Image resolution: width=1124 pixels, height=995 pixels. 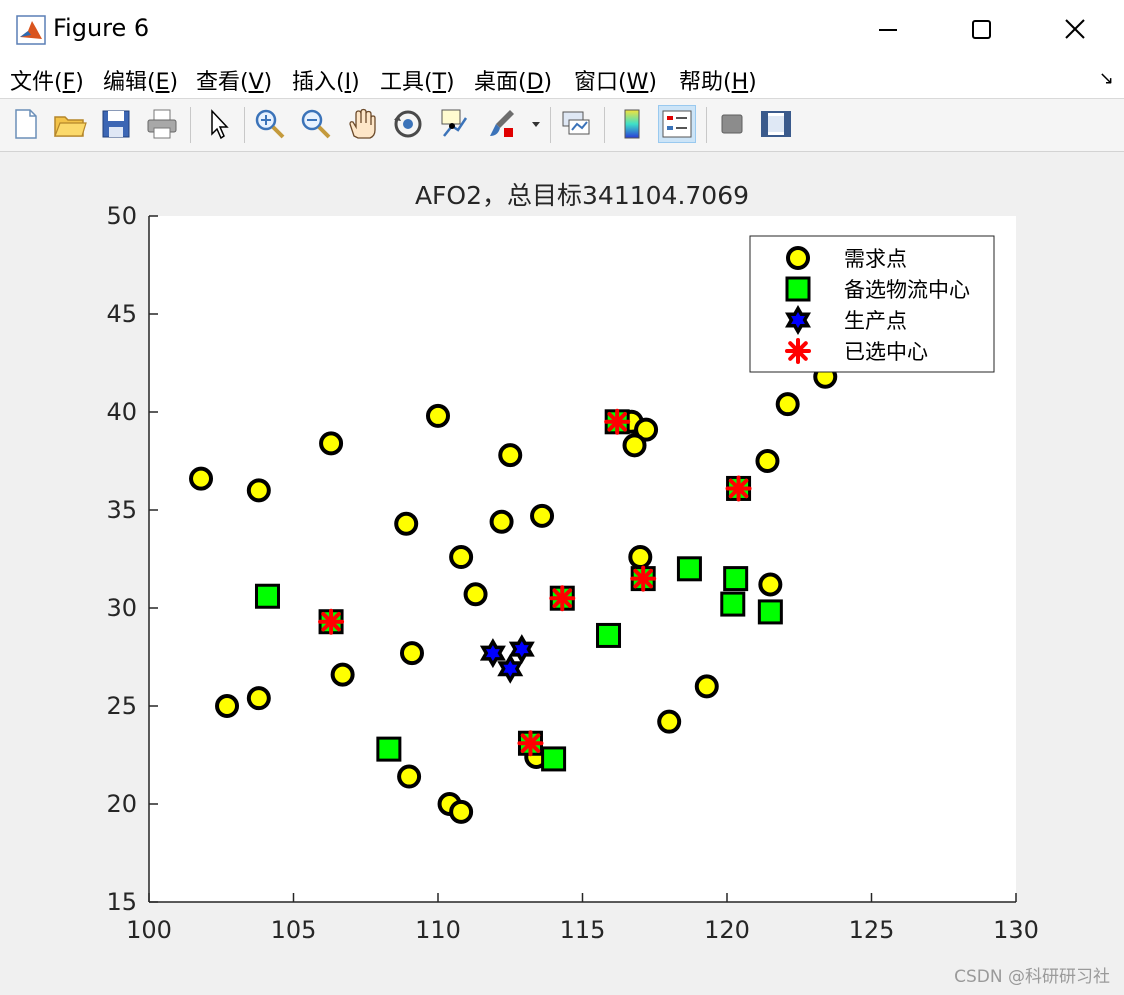 What do you see at coordinates (121, 902) in the screenshot?
I see `y-tick-label-0: 15` at bounding box center [121, 902].